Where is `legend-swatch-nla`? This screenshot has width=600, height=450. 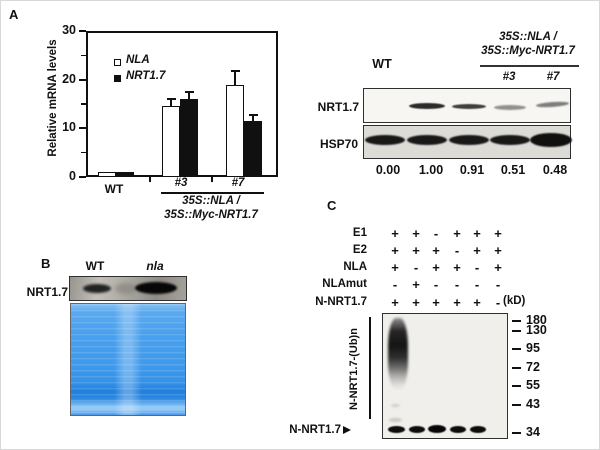
legend-swatch-nla is located at coordinates (117, 62).